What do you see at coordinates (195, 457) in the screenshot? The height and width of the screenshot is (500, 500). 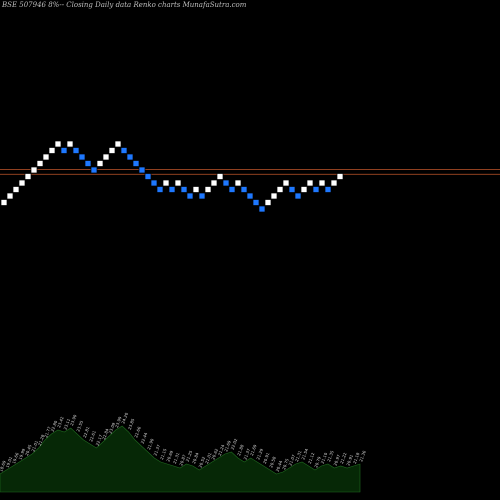 I see `price-label: 20.84` at bounding box center [195, 457].